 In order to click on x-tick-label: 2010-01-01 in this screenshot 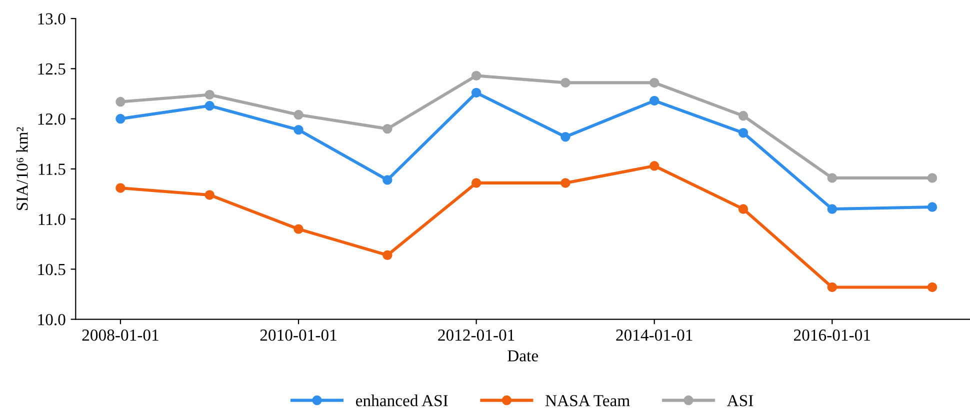, I will do `click(298, 335)`.